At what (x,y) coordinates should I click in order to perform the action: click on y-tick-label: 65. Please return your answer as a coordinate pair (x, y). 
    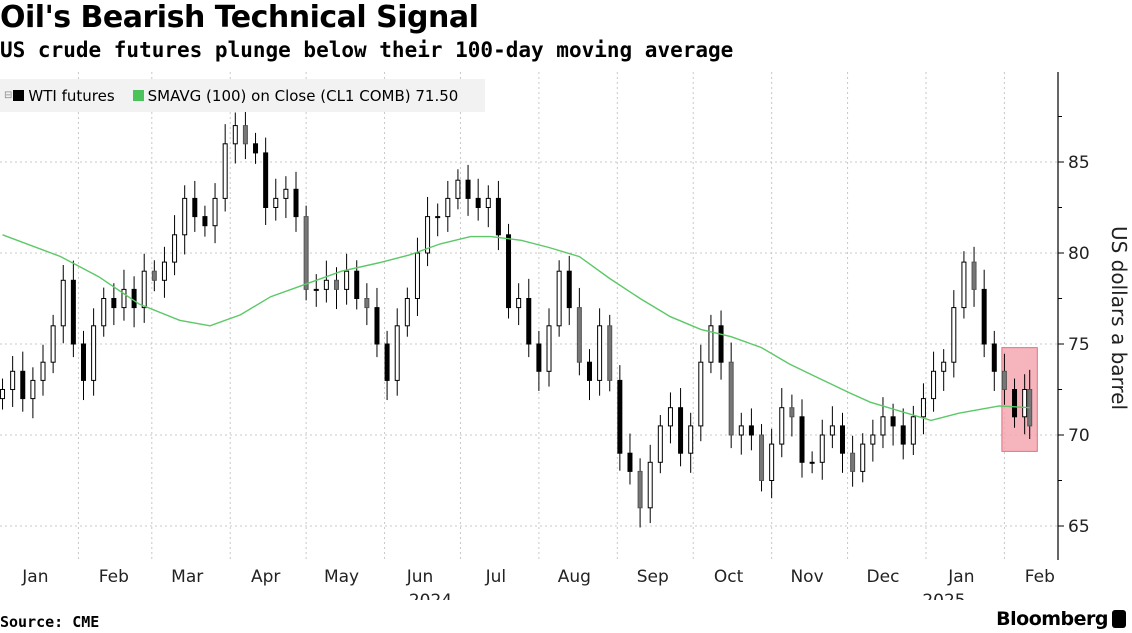
    Looking at the image, I should click on (1079, 527).